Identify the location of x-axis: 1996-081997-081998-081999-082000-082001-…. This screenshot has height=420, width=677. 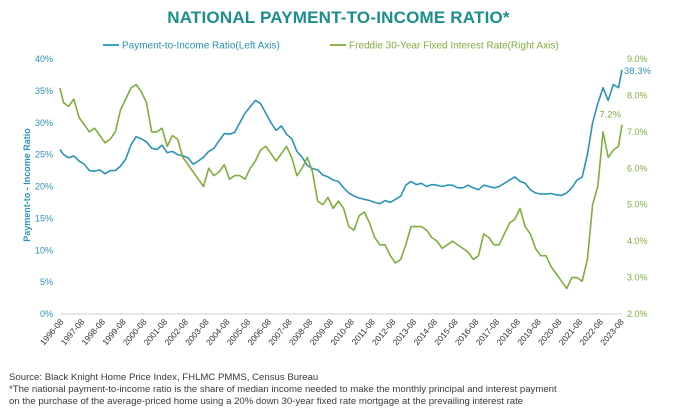
(332, 330).